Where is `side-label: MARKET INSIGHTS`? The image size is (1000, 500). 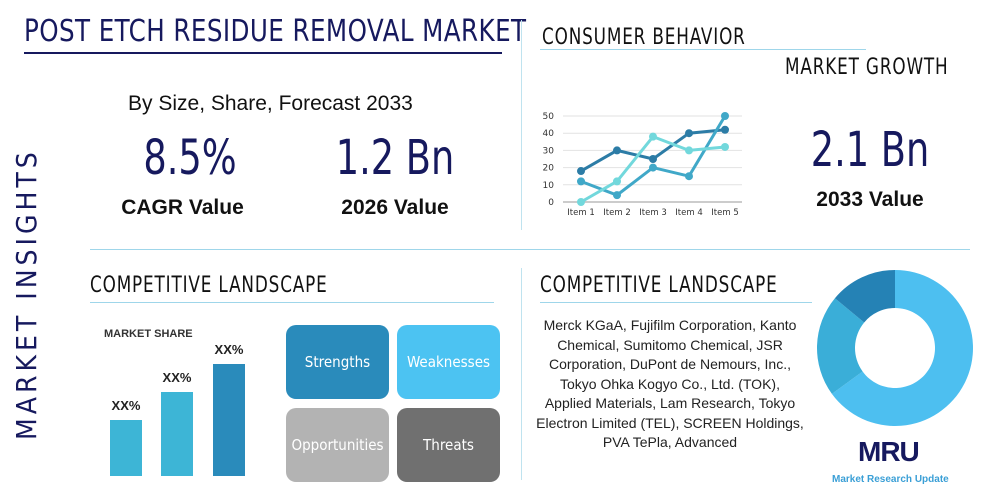
side-label: MARKET INSIGHTS is located at coordinates (26, 294).